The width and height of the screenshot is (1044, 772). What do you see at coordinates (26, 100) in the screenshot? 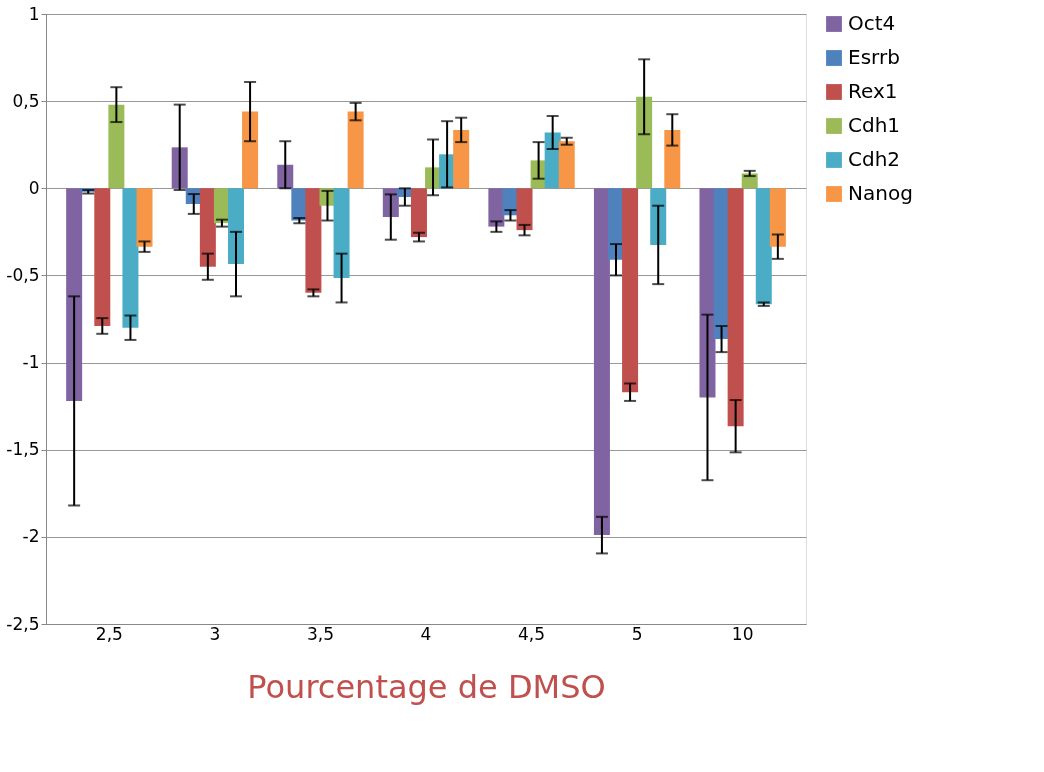
I see `y-tick-label: 0,5` at bounding box center [26, 100].